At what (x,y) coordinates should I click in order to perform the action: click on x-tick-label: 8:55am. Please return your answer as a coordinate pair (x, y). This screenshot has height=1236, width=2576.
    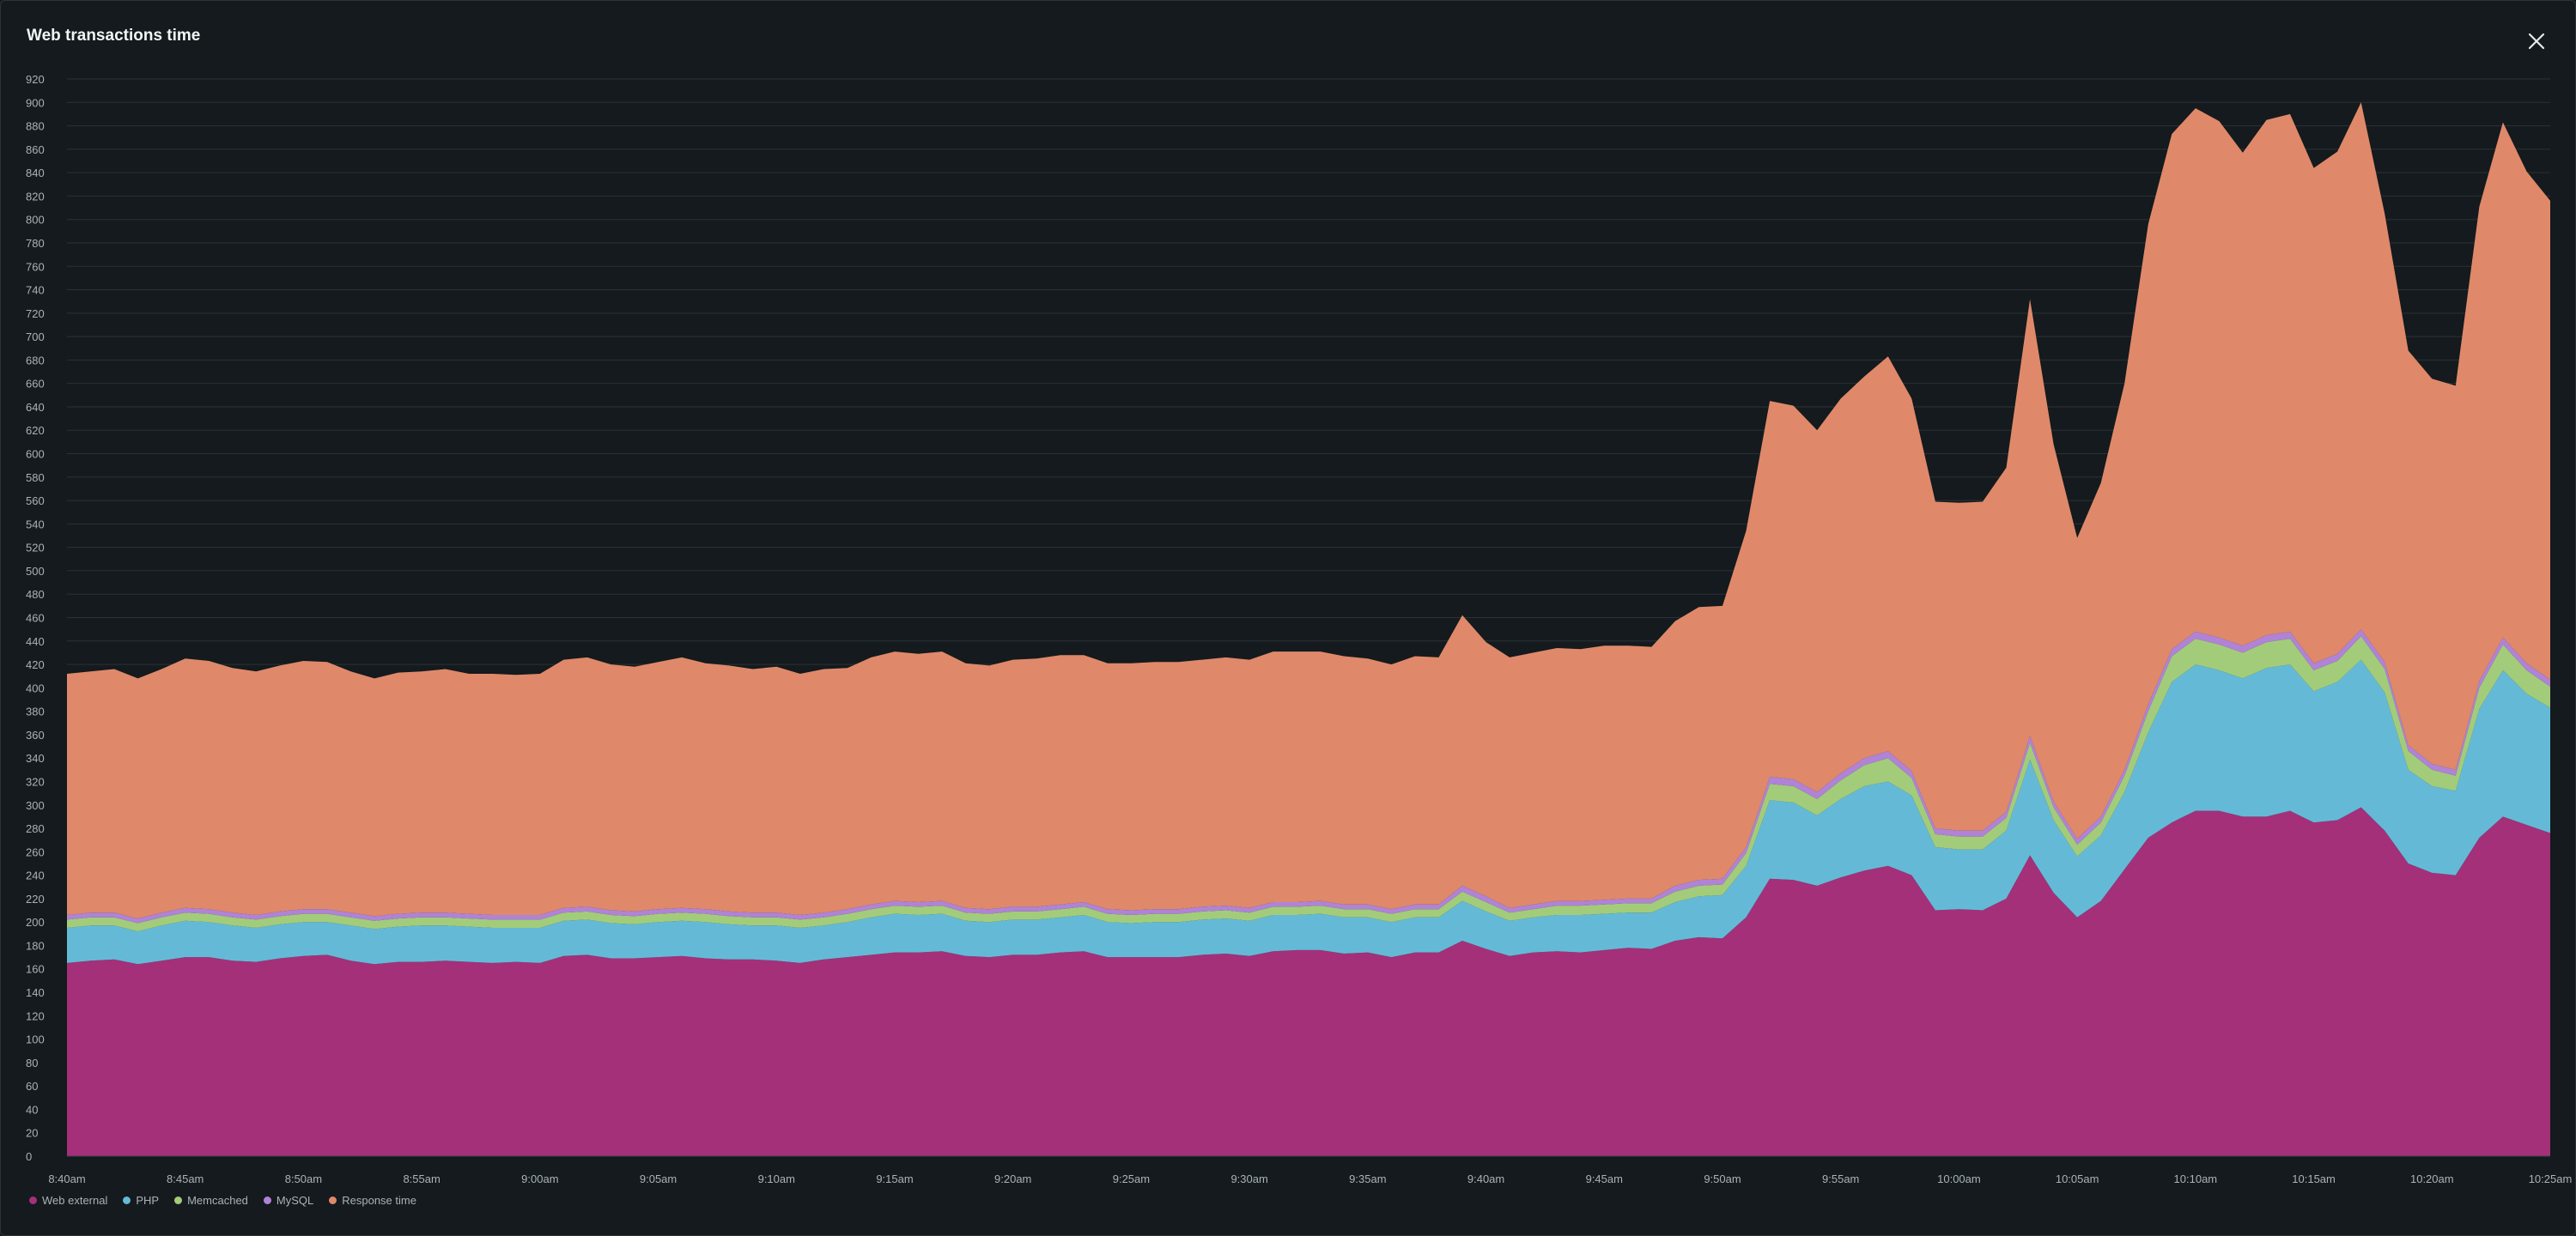
    Looking at the image, I should click on (421, 1178).